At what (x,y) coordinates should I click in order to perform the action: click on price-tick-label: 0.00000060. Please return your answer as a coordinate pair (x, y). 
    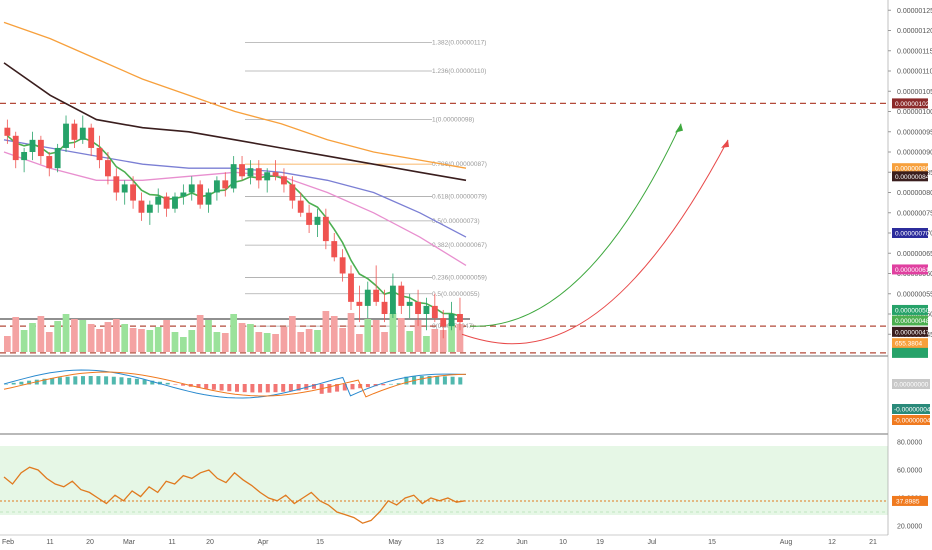
    Looking at the image, I should click on (914, 274).